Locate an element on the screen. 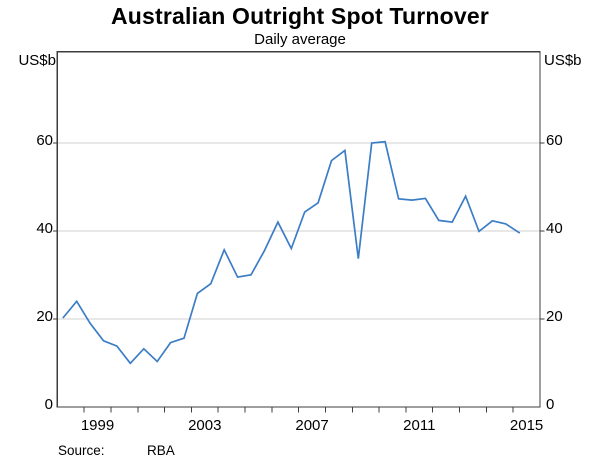 The width and height of the screenshot is (600, 466). y-tick-label-right-40: 40 is located at coordinates (554, 228).